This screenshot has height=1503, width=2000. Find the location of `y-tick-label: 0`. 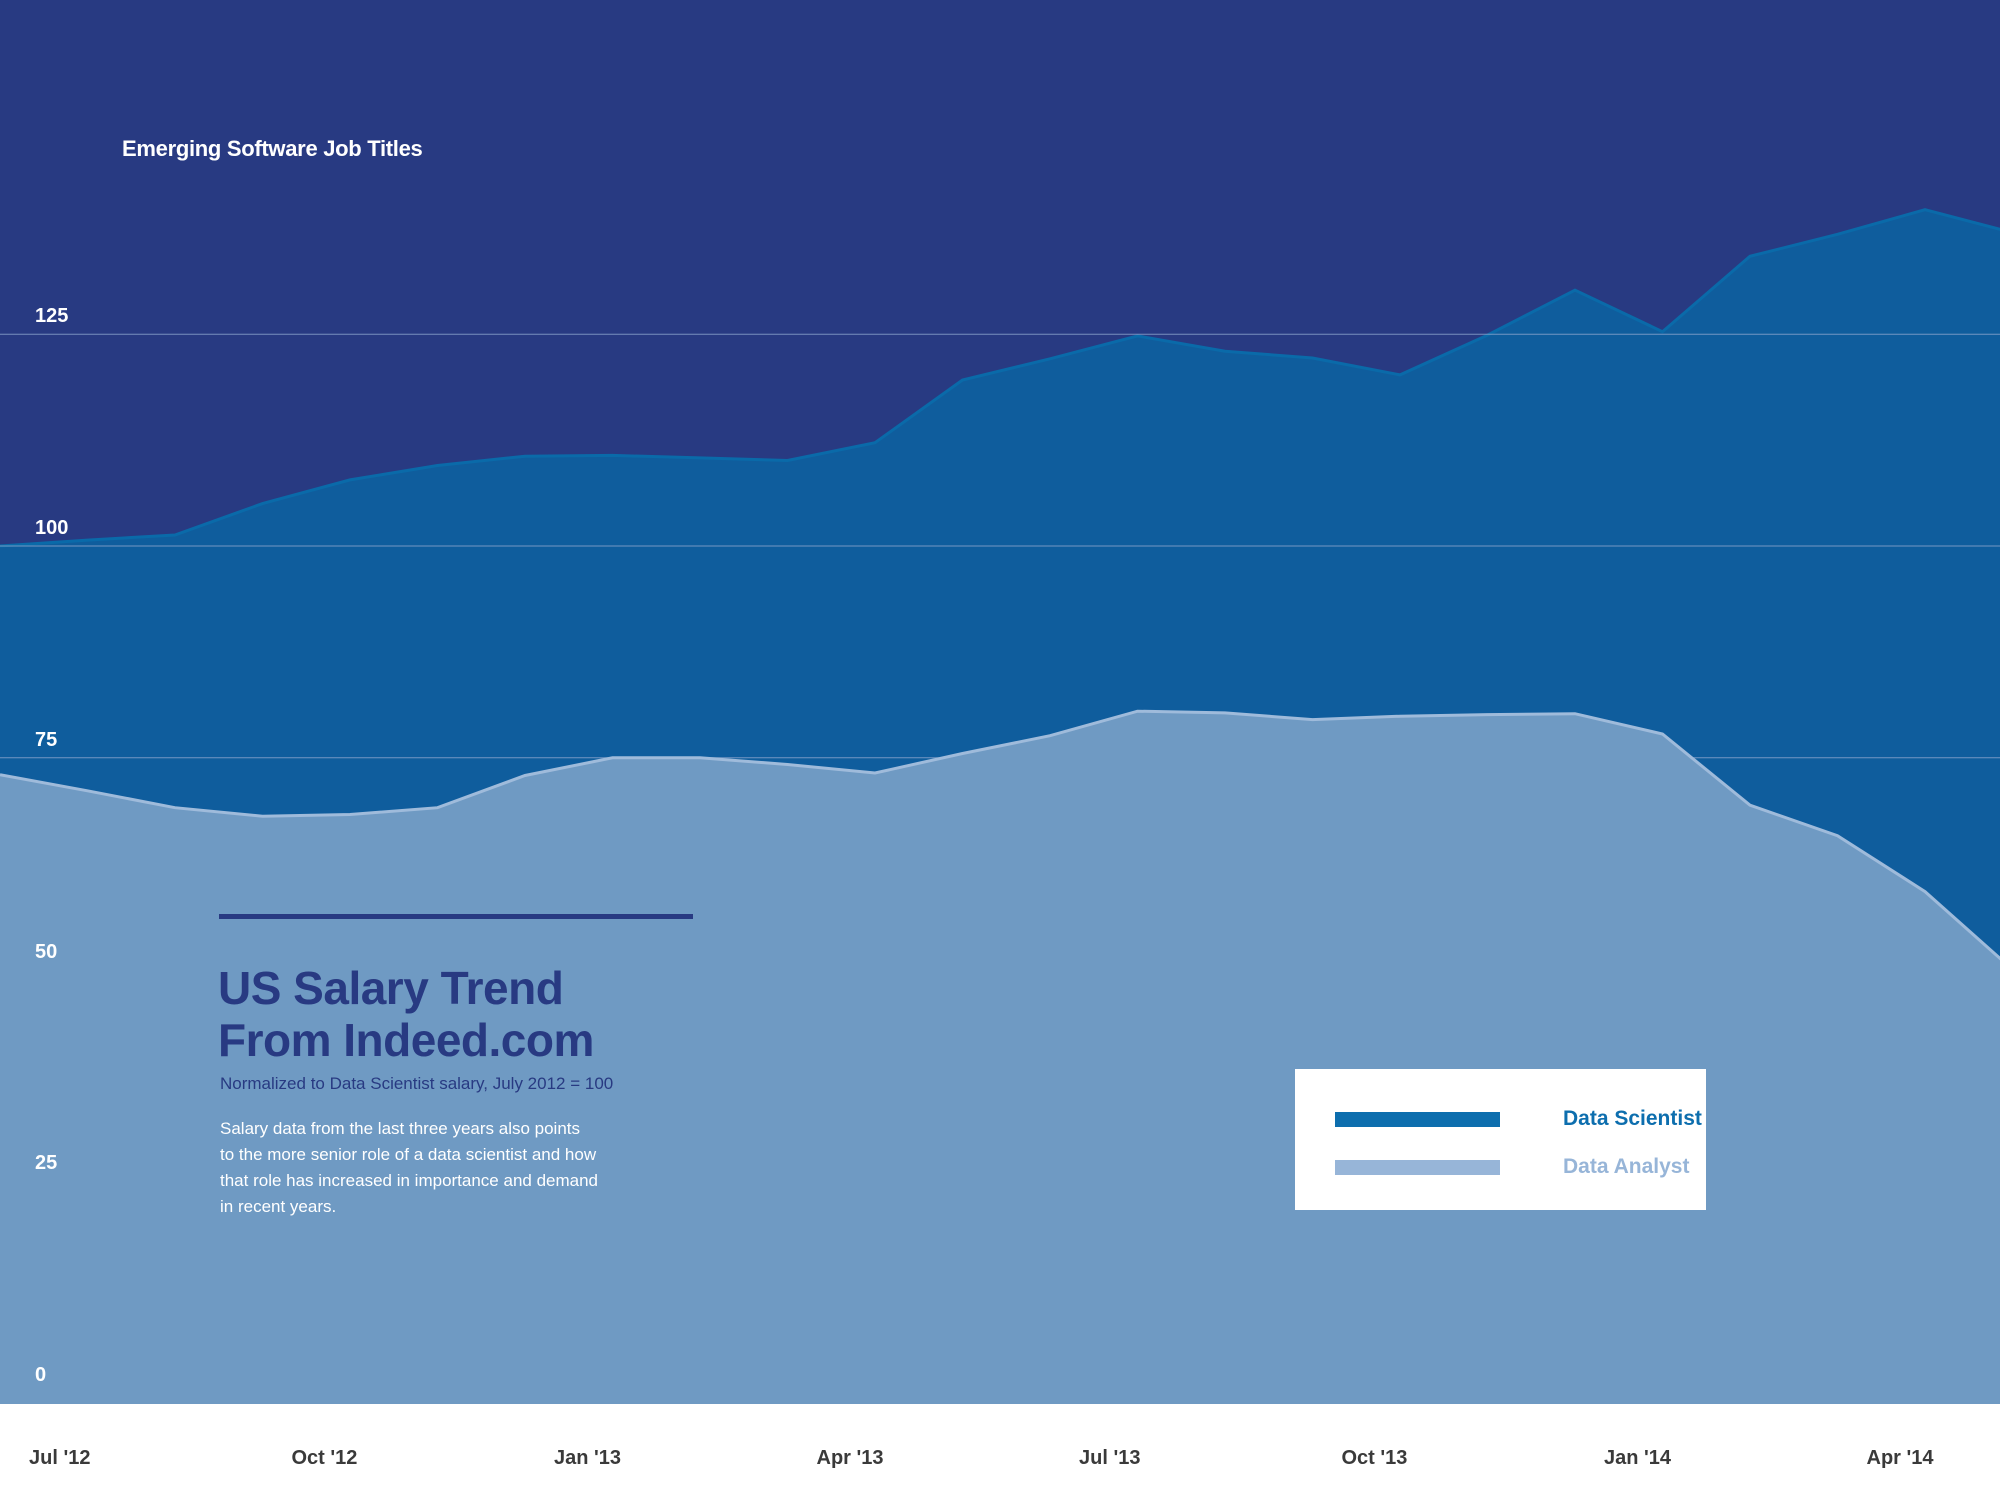

y-tick-label: 0 is located at coordinates (41, 1375).